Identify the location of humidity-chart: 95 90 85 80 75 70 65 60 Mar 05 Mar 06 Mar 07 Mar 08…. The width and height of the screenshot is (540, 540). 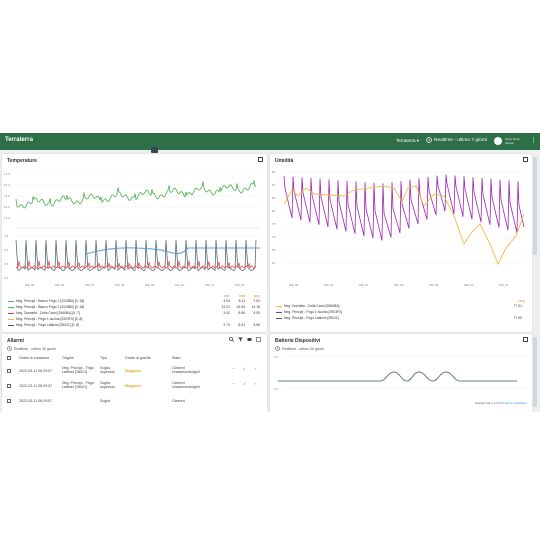
(398, 228).